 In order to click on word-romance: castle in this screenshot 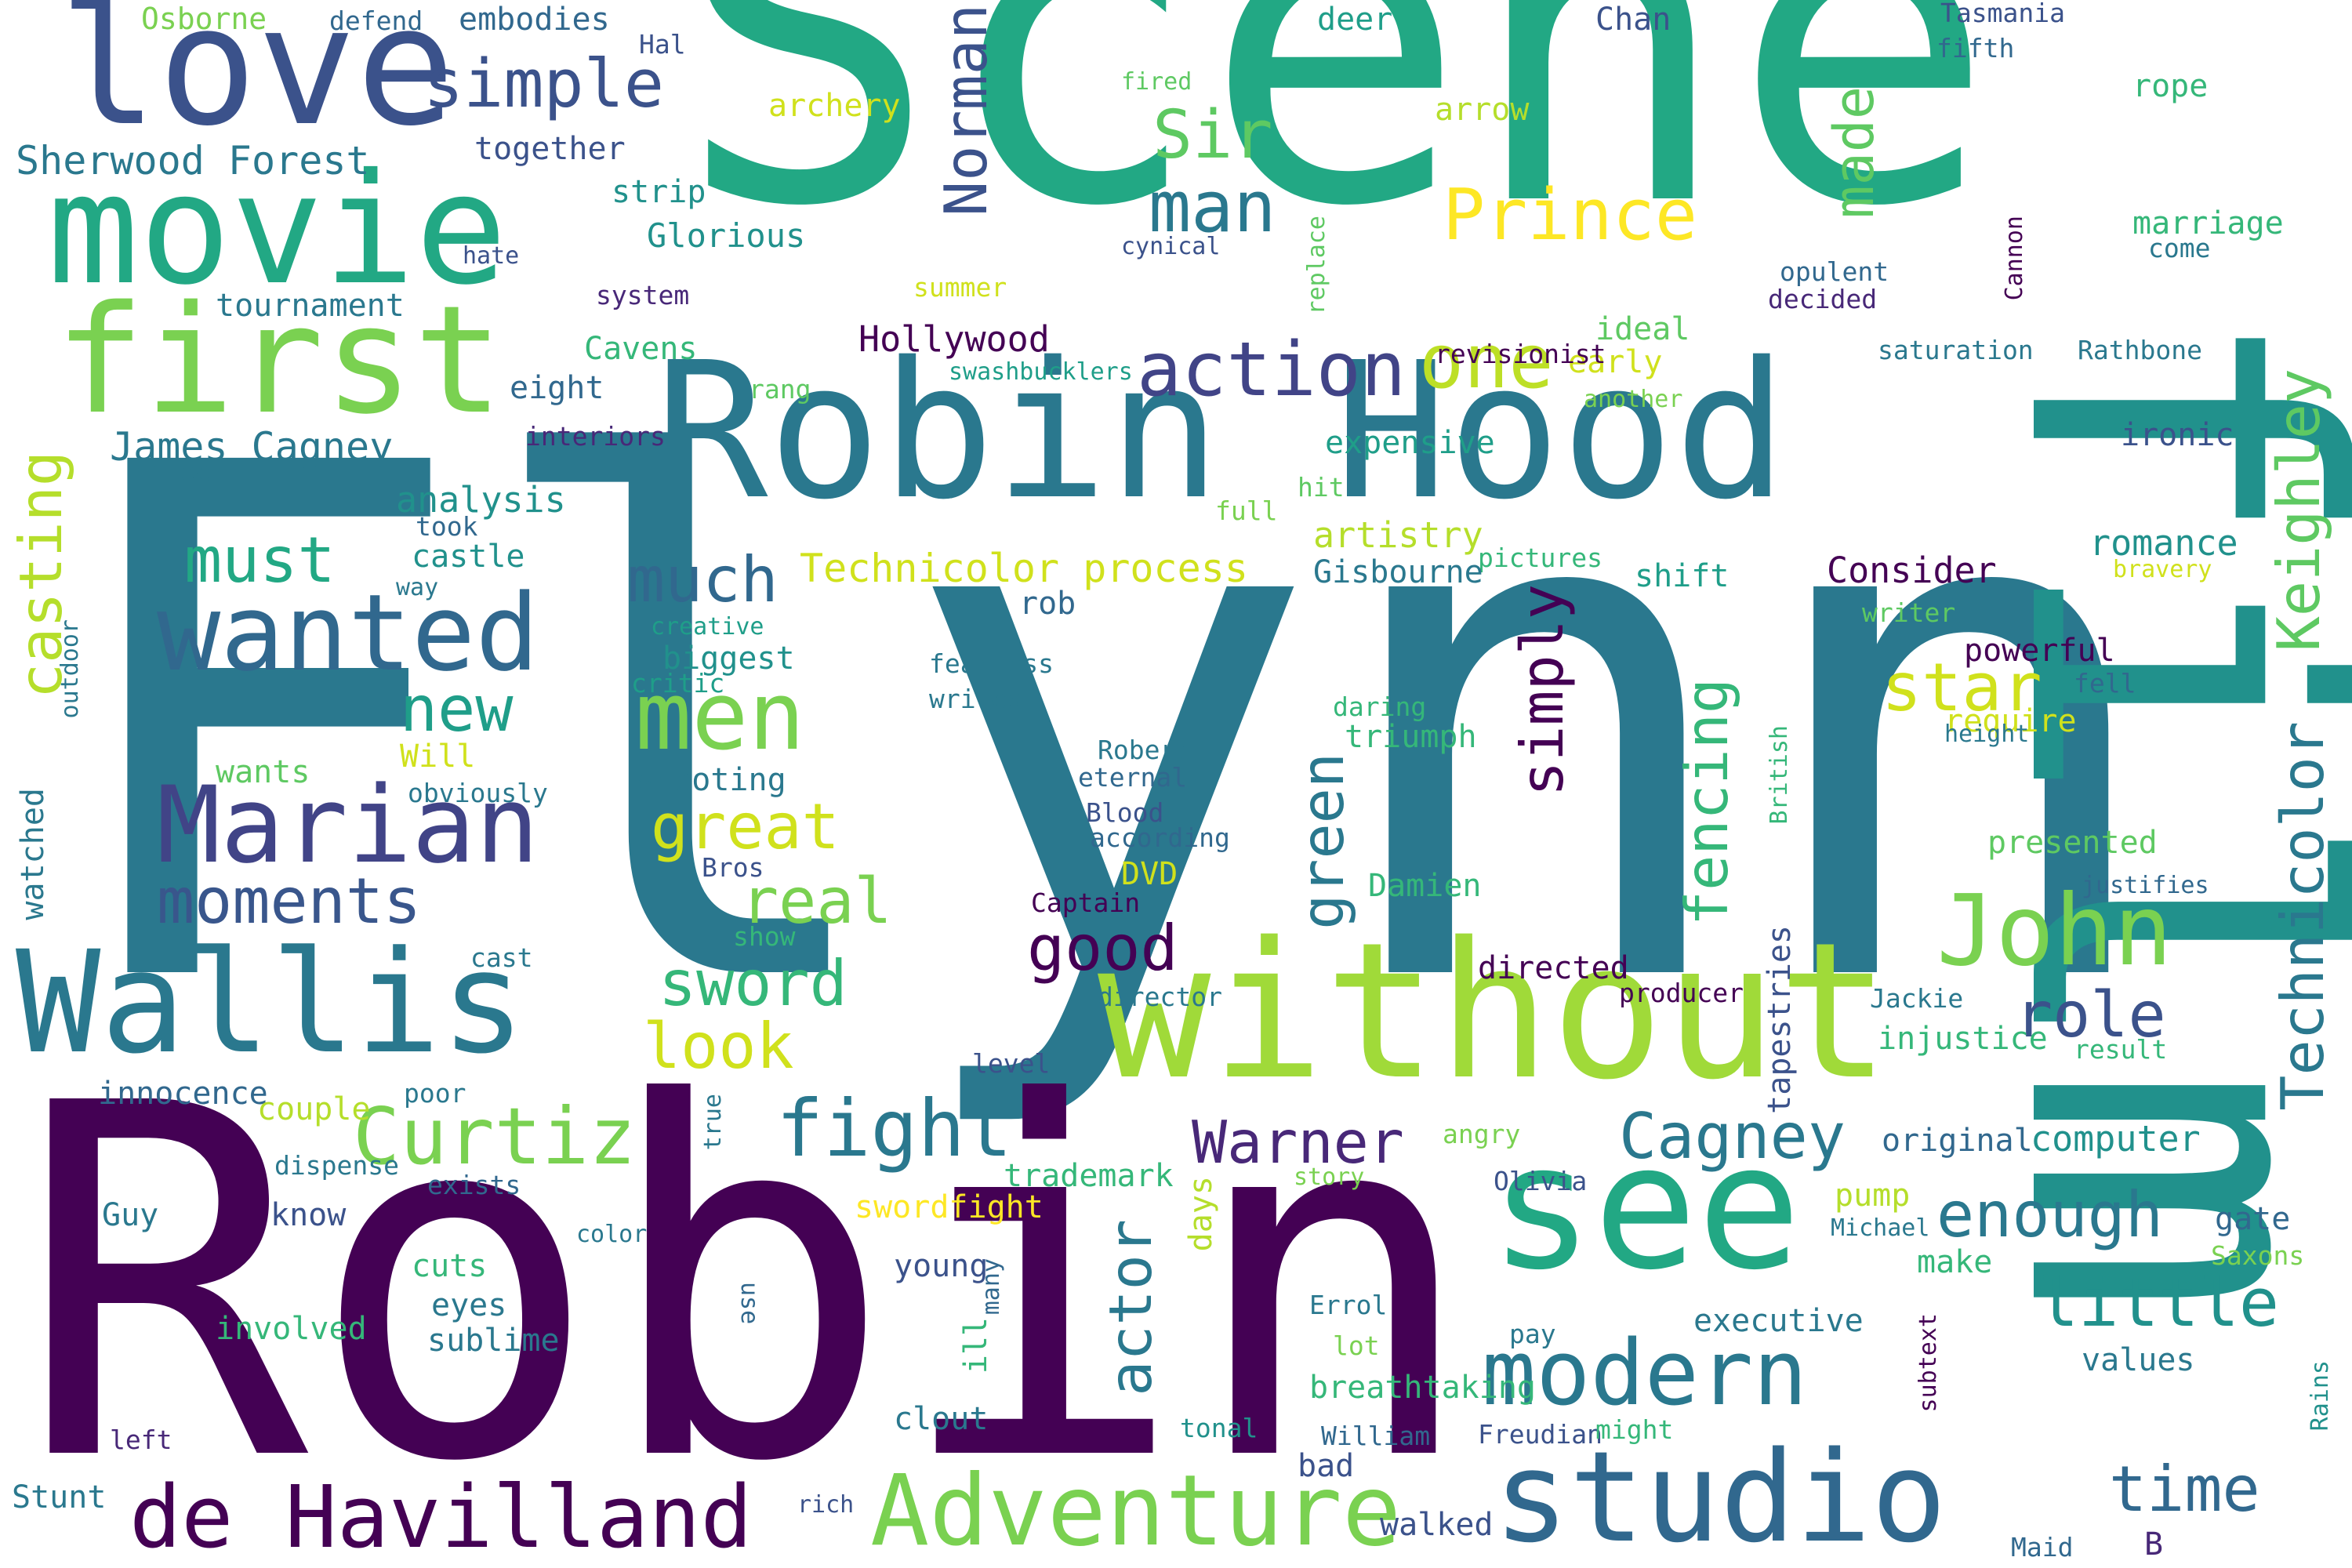, I will do `click(469, 557)`.